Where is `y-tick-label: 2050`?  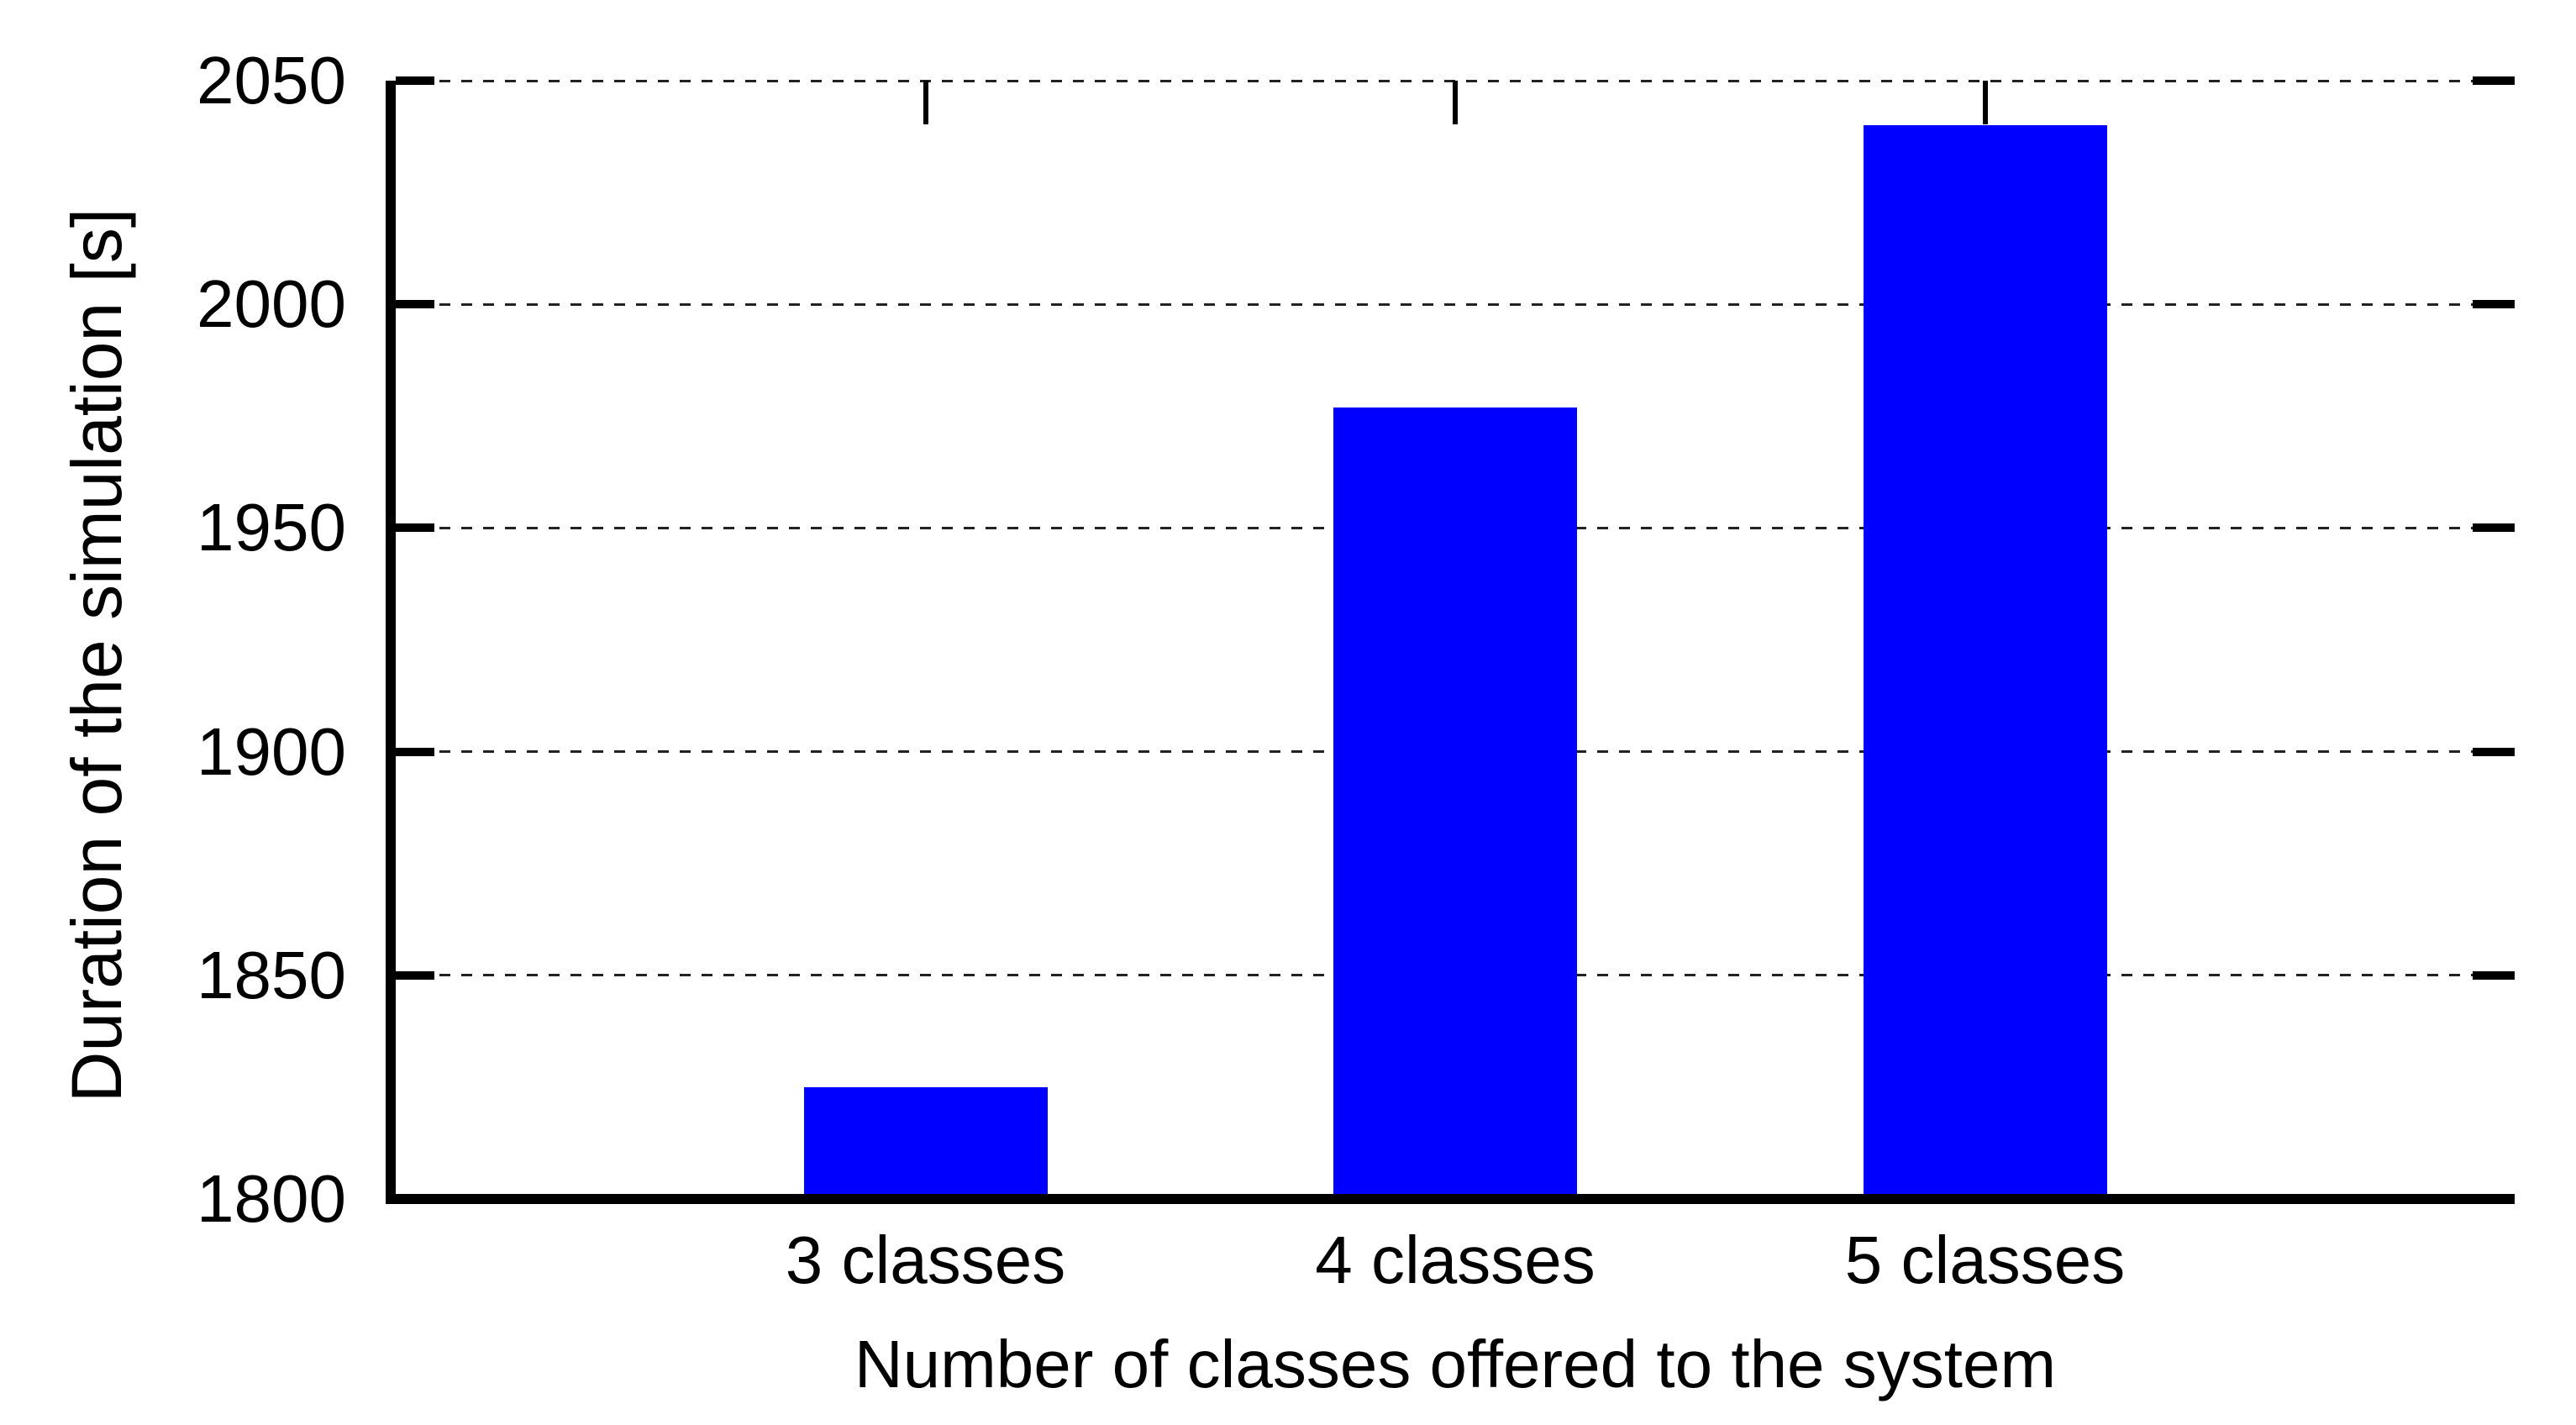
y-tick-label: 2050 is located at coordinates (271, 81).